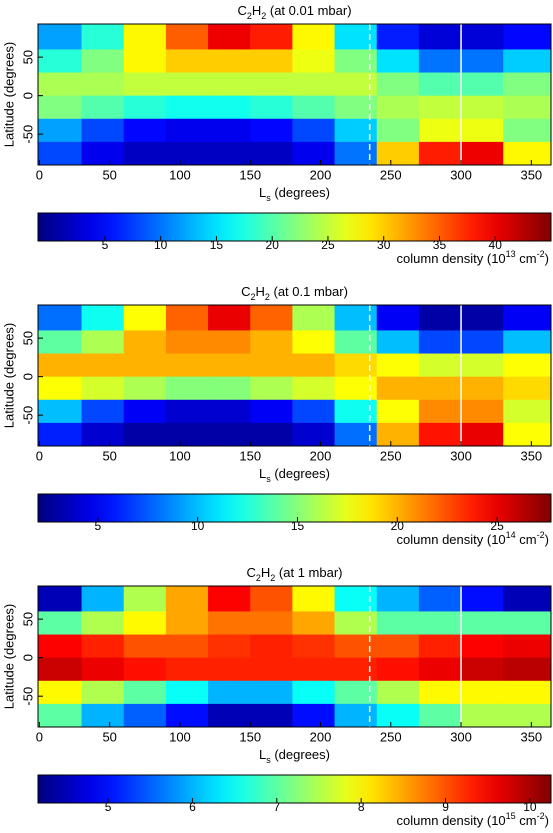 This screenshot has height=833, width=553. Describe the element at coordinates (547, 820) in the screenshot. I see `colorbar-label-part: )` at that location.